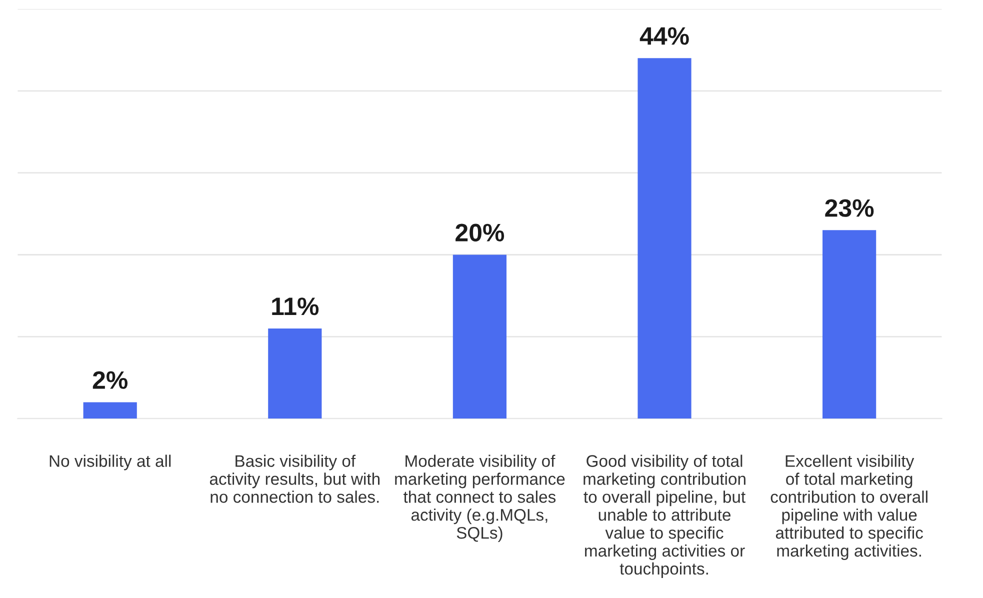  Describe the element at coordinates (665, 516) in the screenshot. I see `x-tick-label: Good visibility of total marketing contribution to overall pipeline, but unable to attribute value to specific marketing activities or touchpoints.` at that location.